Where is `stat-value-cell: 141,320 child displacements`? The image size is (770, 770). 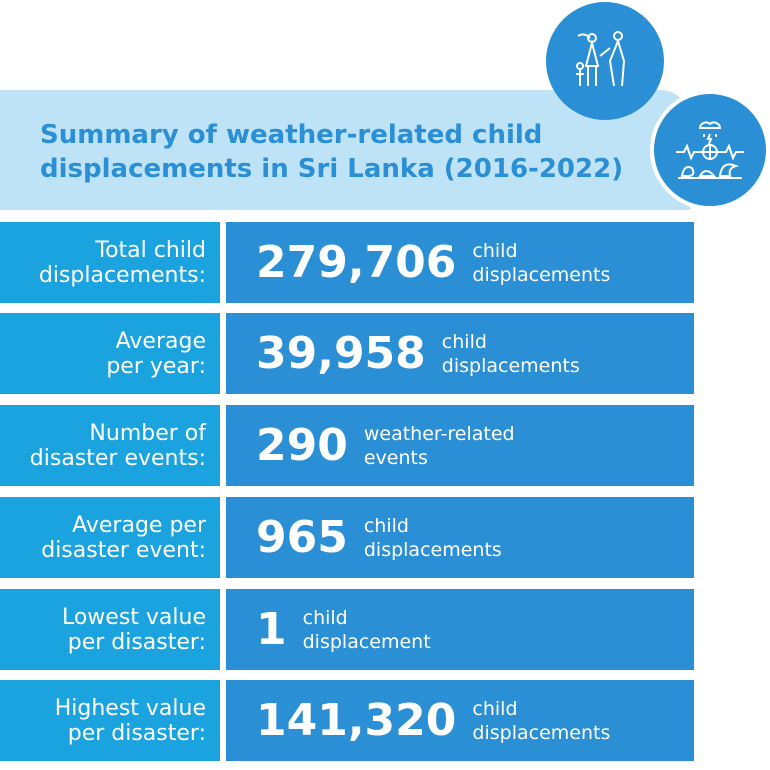 stat-value-cell: 141,320 child displacements is located at coordinates (460, 720).